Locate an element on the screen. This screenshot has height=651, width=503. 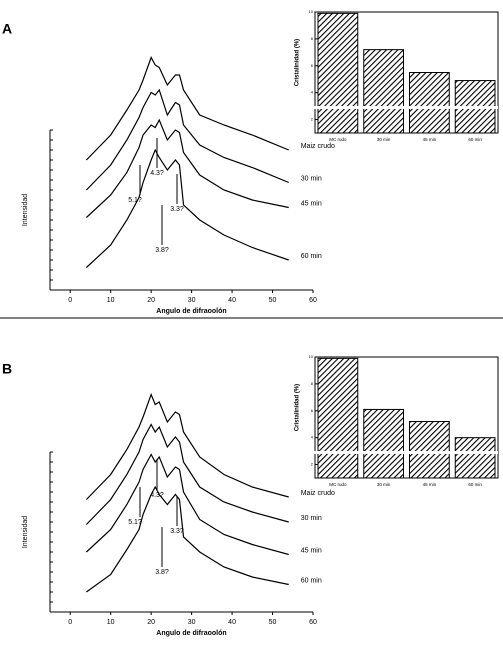
panel-label: B is located at coordinates (7, 369).